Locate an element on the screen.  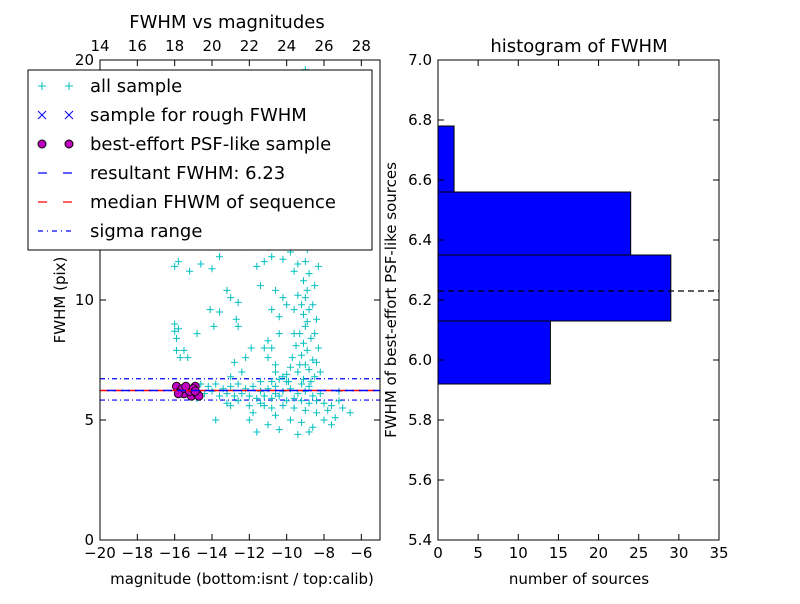
histogram-bar is located at coordinates (534, 223).